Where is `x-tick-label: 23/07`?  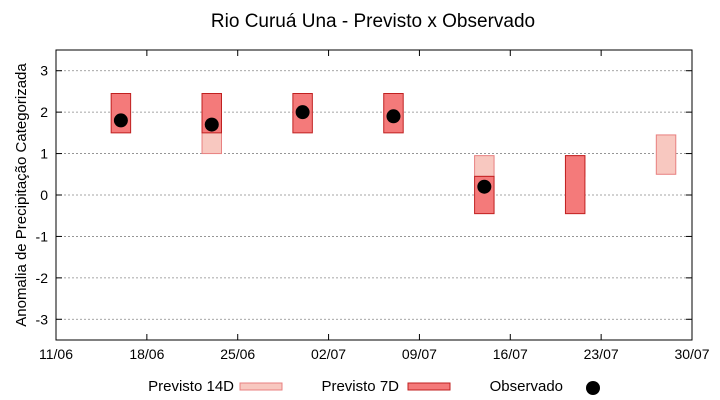
x-tick-label: 23/07 is located at coordinates (601, 354).